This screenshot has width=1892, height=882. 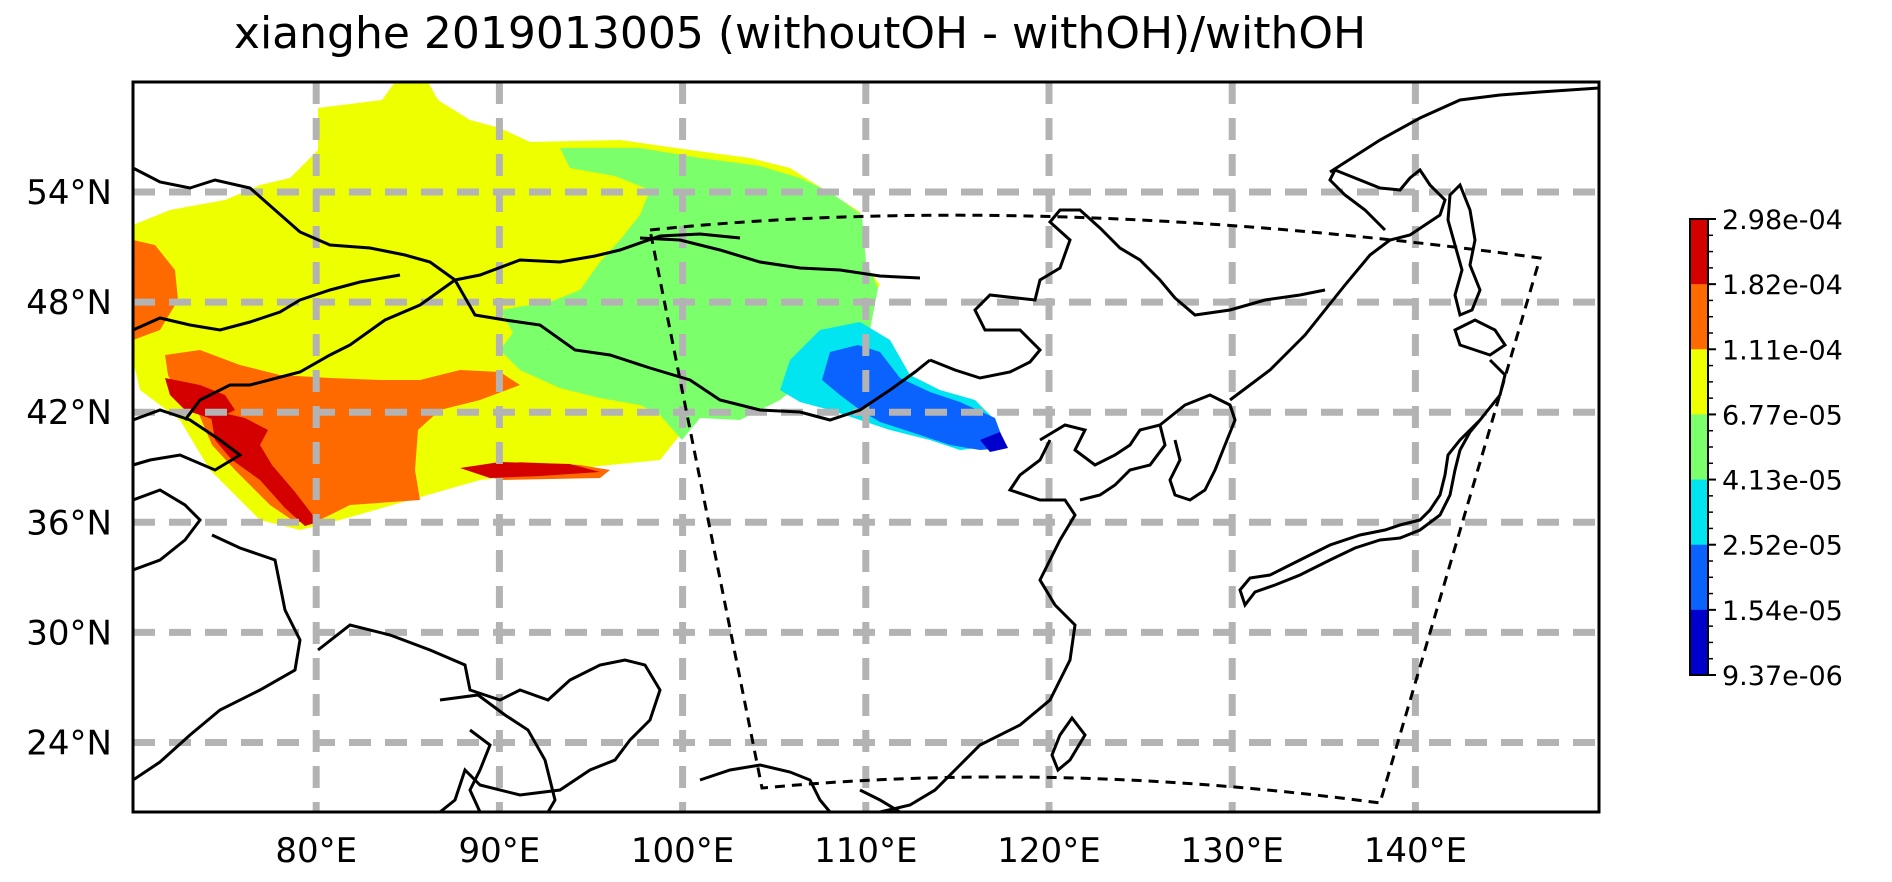 I want to click on colorbar-label: 1.11e-04, so click(x=1782, y=350).